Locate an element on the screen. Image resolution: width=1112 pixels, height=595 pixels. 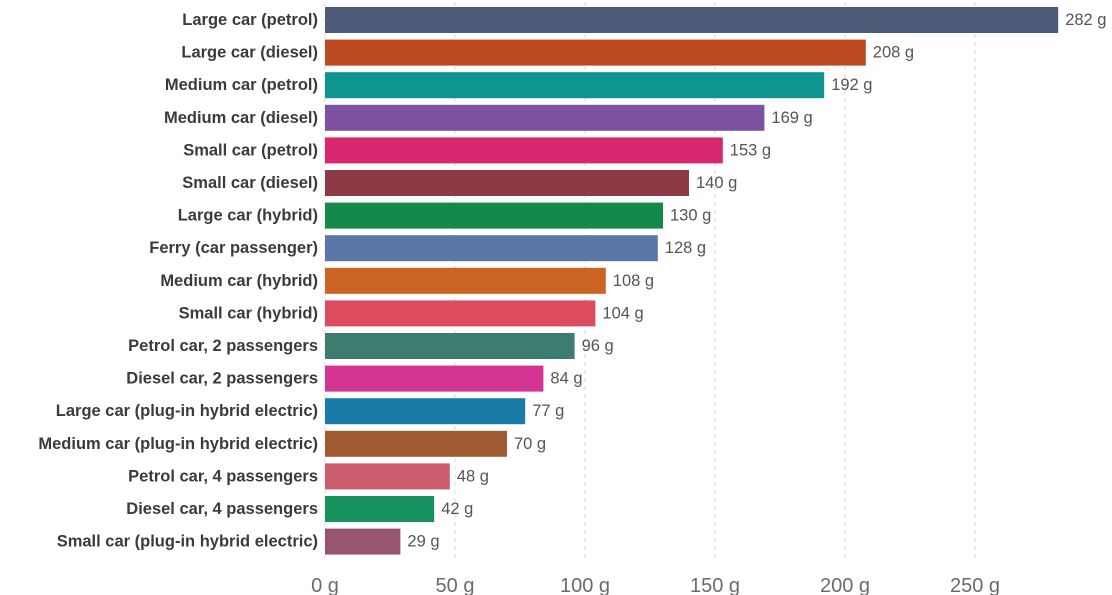
value-label: 84 g is located at coordinates (566, 379).